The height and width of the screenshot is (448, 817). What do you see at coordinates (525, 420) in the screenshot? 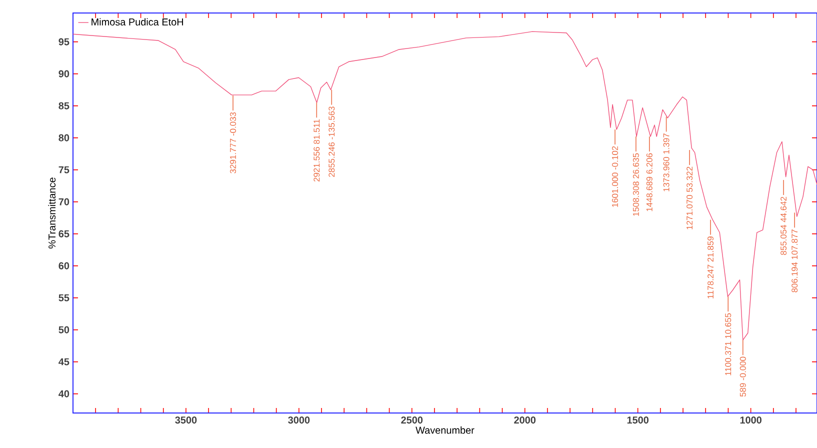
I see `x-tick-label: 2000` at bounding box center [525, 420].